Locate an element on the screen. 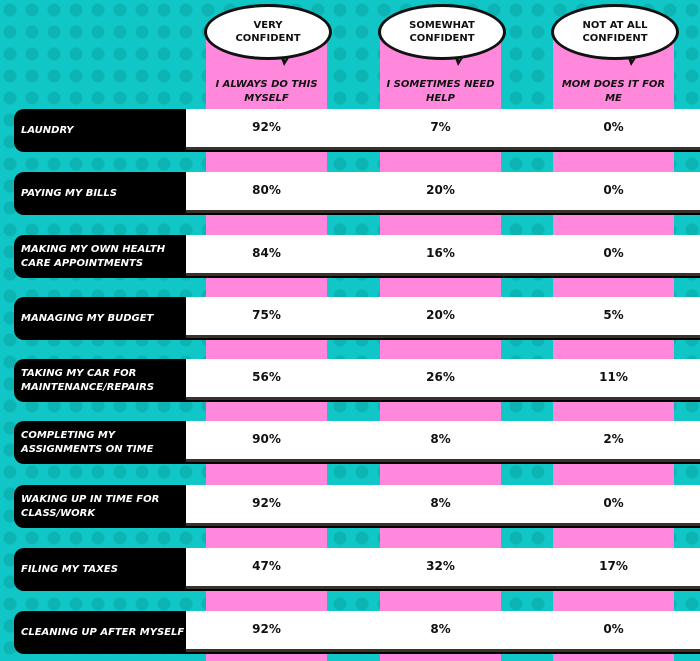 This screenshot has width=700, height=661. speech-bubble: NOT AT ALL CONFIDENT is located at coordinates (615, 32).